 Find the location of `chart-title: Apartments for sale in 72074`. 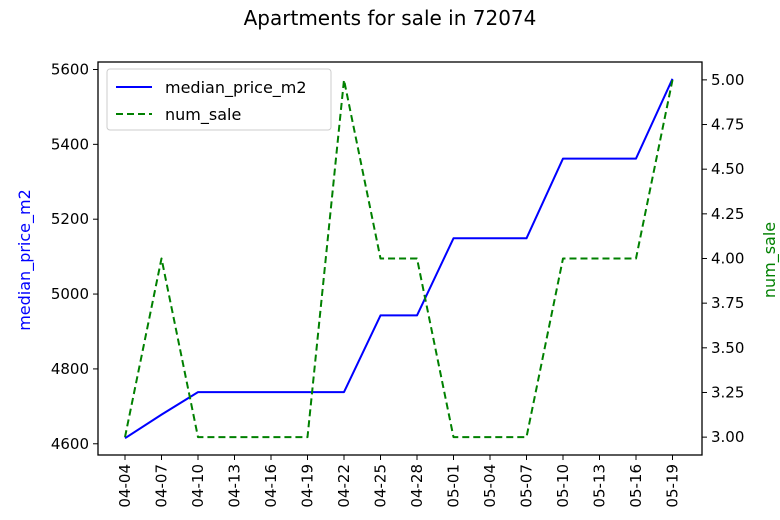

chart-title: Apartments for sale in 72074 is located at coordinates (390, 18).